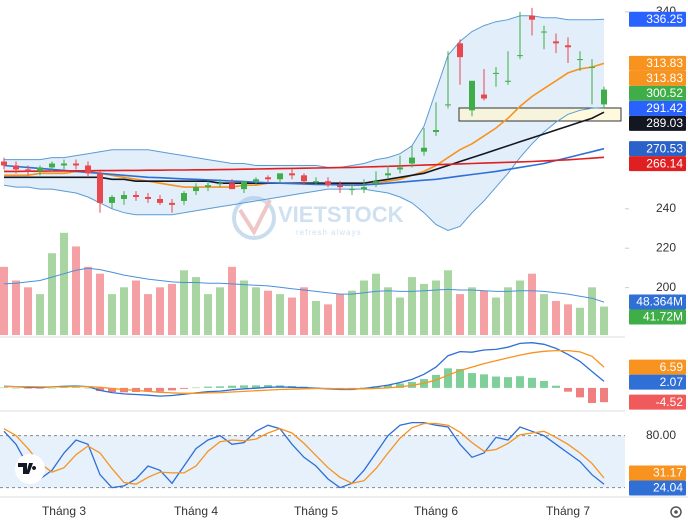 The height and width of the screenshot is (521, 688). Describe the element at coordinates (672, 367) in the screenshot. I see `value-box-label: 6.59` at that location.